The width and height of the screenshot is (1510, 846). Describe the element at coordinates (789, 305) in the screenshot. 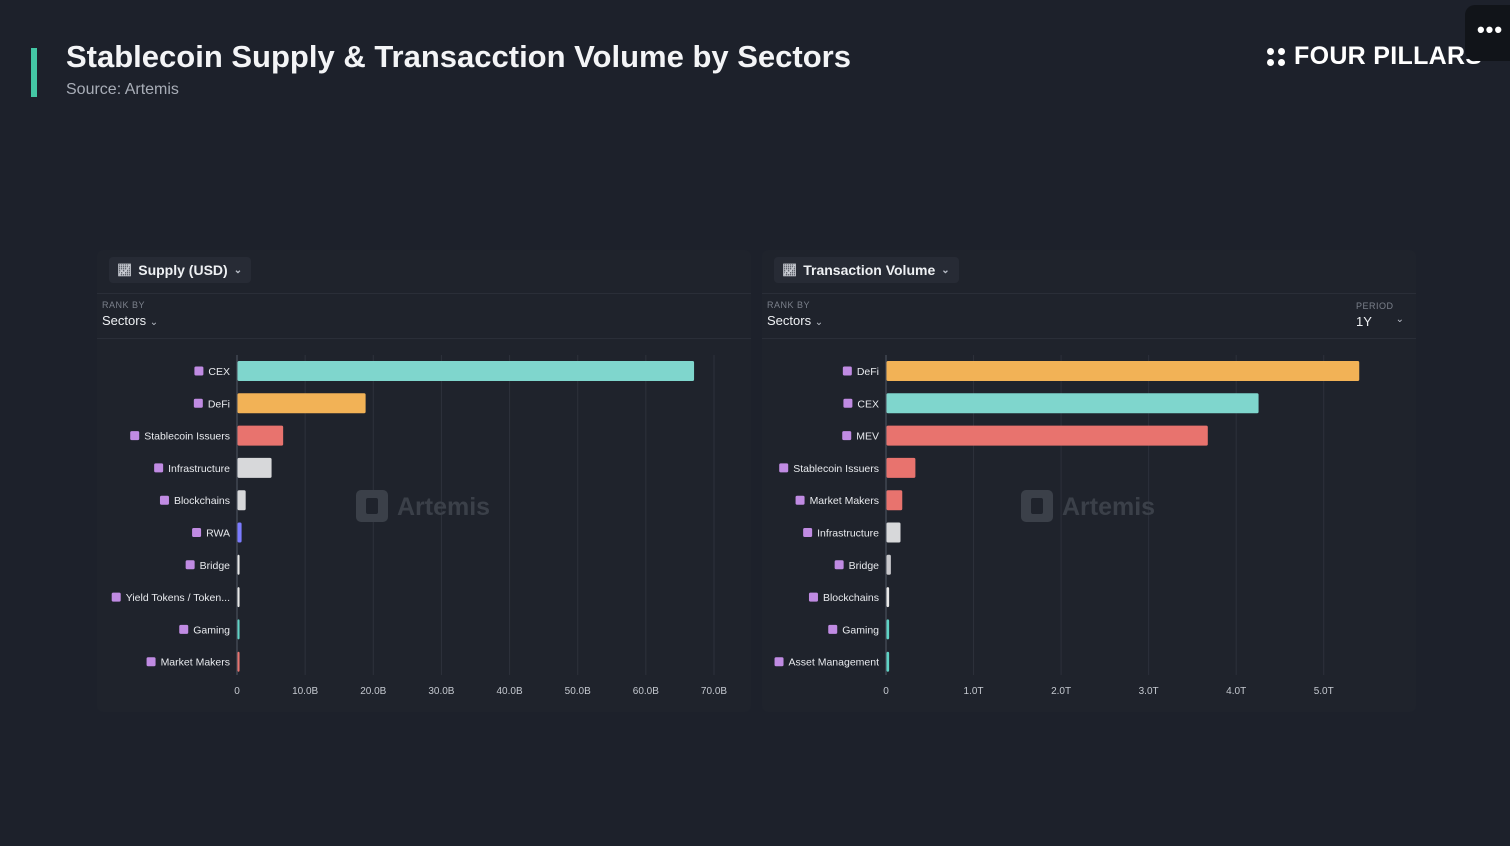

I see `rank-by-label: RANK BY` at that location.